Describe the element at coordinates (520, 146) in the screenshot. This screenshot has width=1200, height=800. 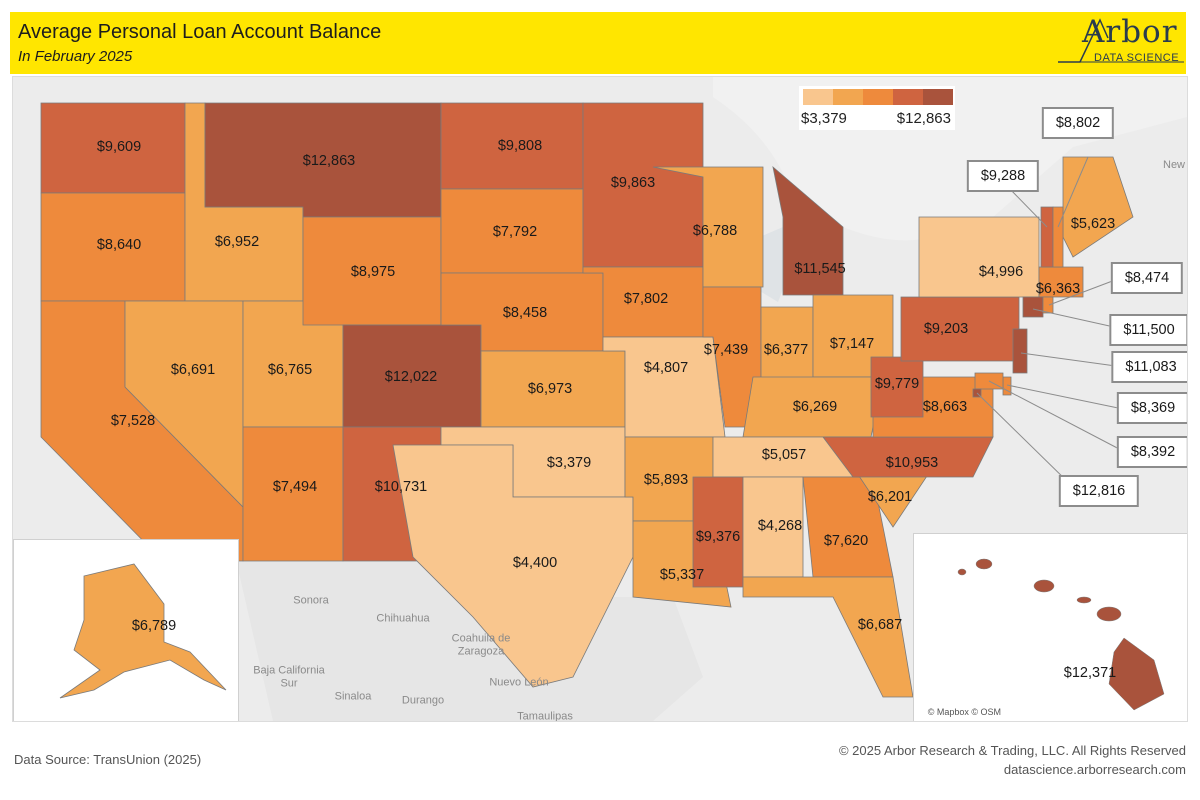
I see `state-value-nd: $9,808` at that location.